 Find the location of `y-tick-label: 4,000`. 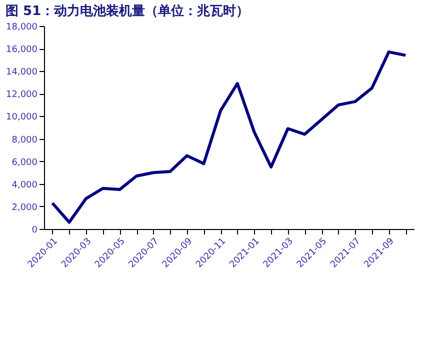

y-tick-label: 4,000 is located at coordinates (25, 185).